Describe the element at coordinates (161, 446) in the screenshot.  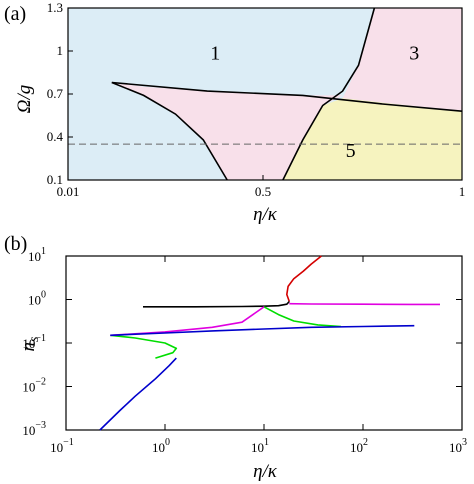
I see `x-tick-label: 10⁰` at that location.